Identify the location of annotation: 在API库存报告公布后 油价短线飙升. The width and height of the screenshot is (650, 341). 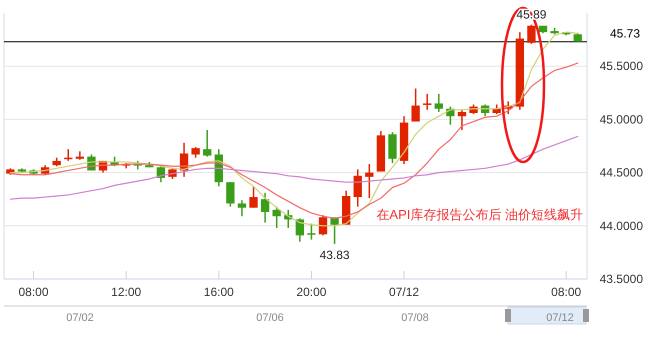
(479, 214).